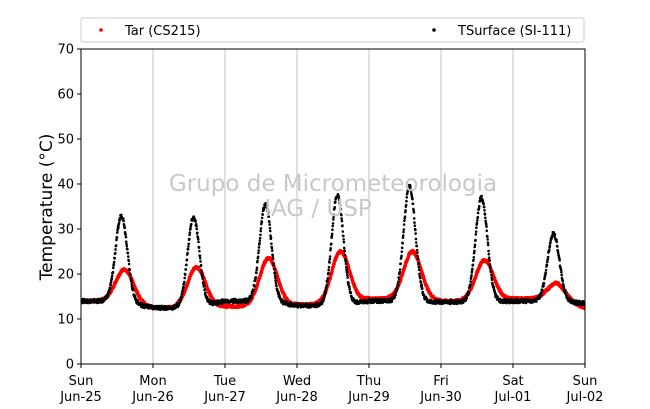 The width and height of the screenshot is (650, 409). What do you see at coordinates (441, 381) in the screenshot?
I see `x-tick-label-day: Fri` at bounding box center [441, 381].